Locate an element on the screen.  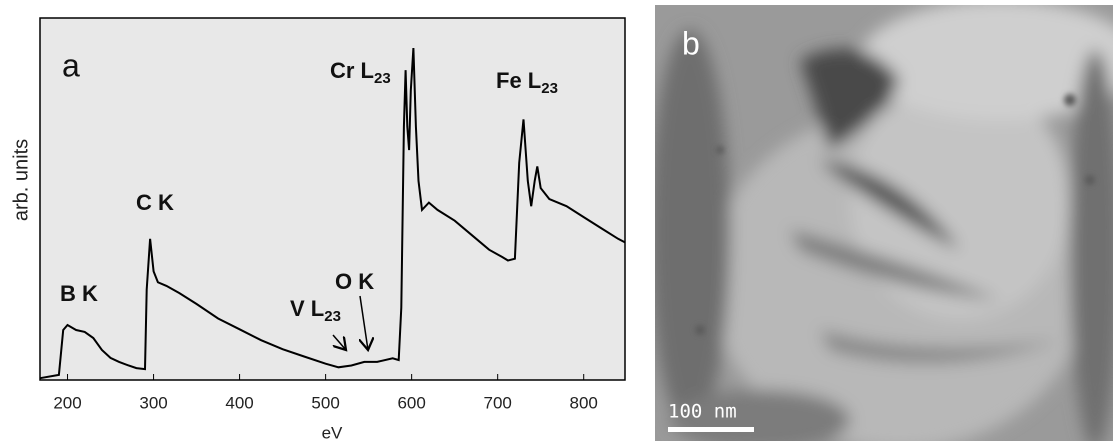
annotation-text: O K is located at coordinates (354, 281).